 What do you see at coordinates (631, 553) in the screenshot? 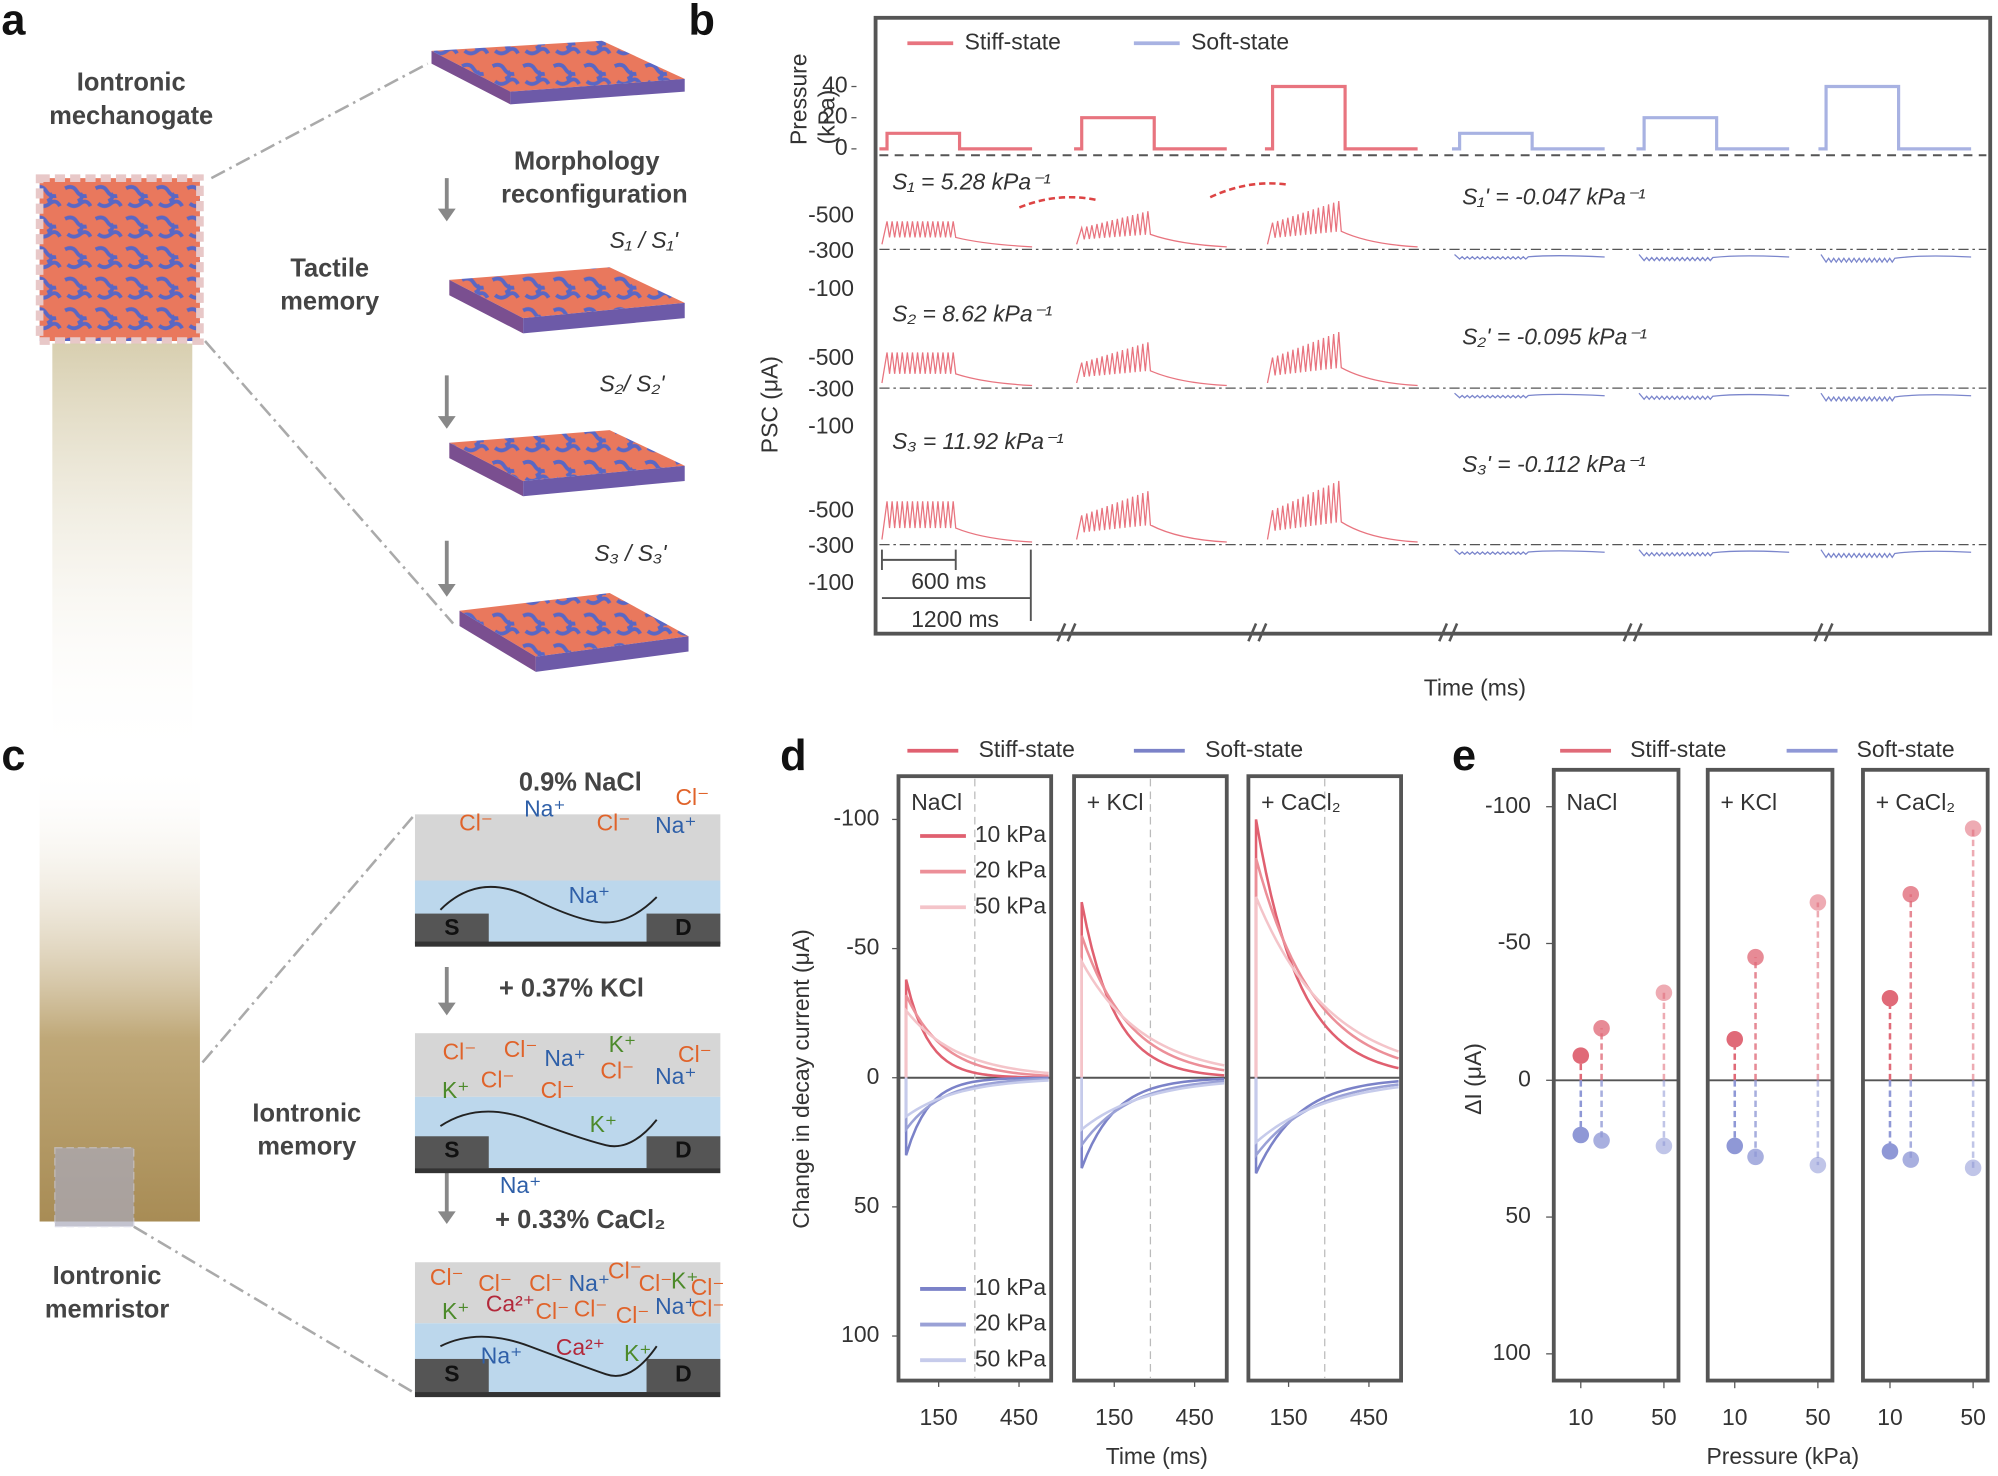
I see `state-label: S₃ / S₃'` at bounding box center [631, 553].